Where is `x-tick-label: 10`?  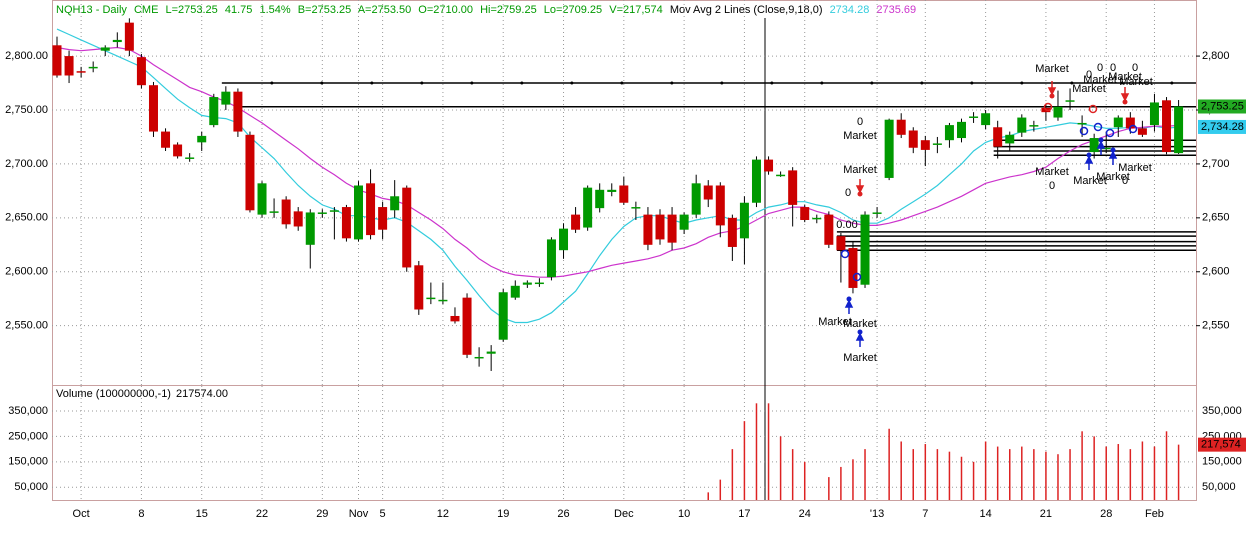 x-tick-label: 10 is located at coordinates (684, 514).